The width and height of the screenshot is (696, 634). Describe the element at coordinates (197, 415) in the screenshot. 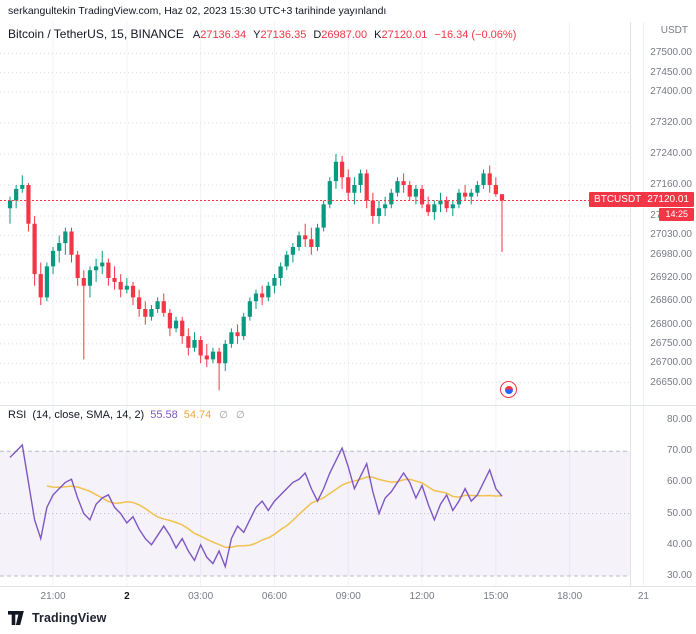

I see `rsi-ma-value: 54.74` at that location.